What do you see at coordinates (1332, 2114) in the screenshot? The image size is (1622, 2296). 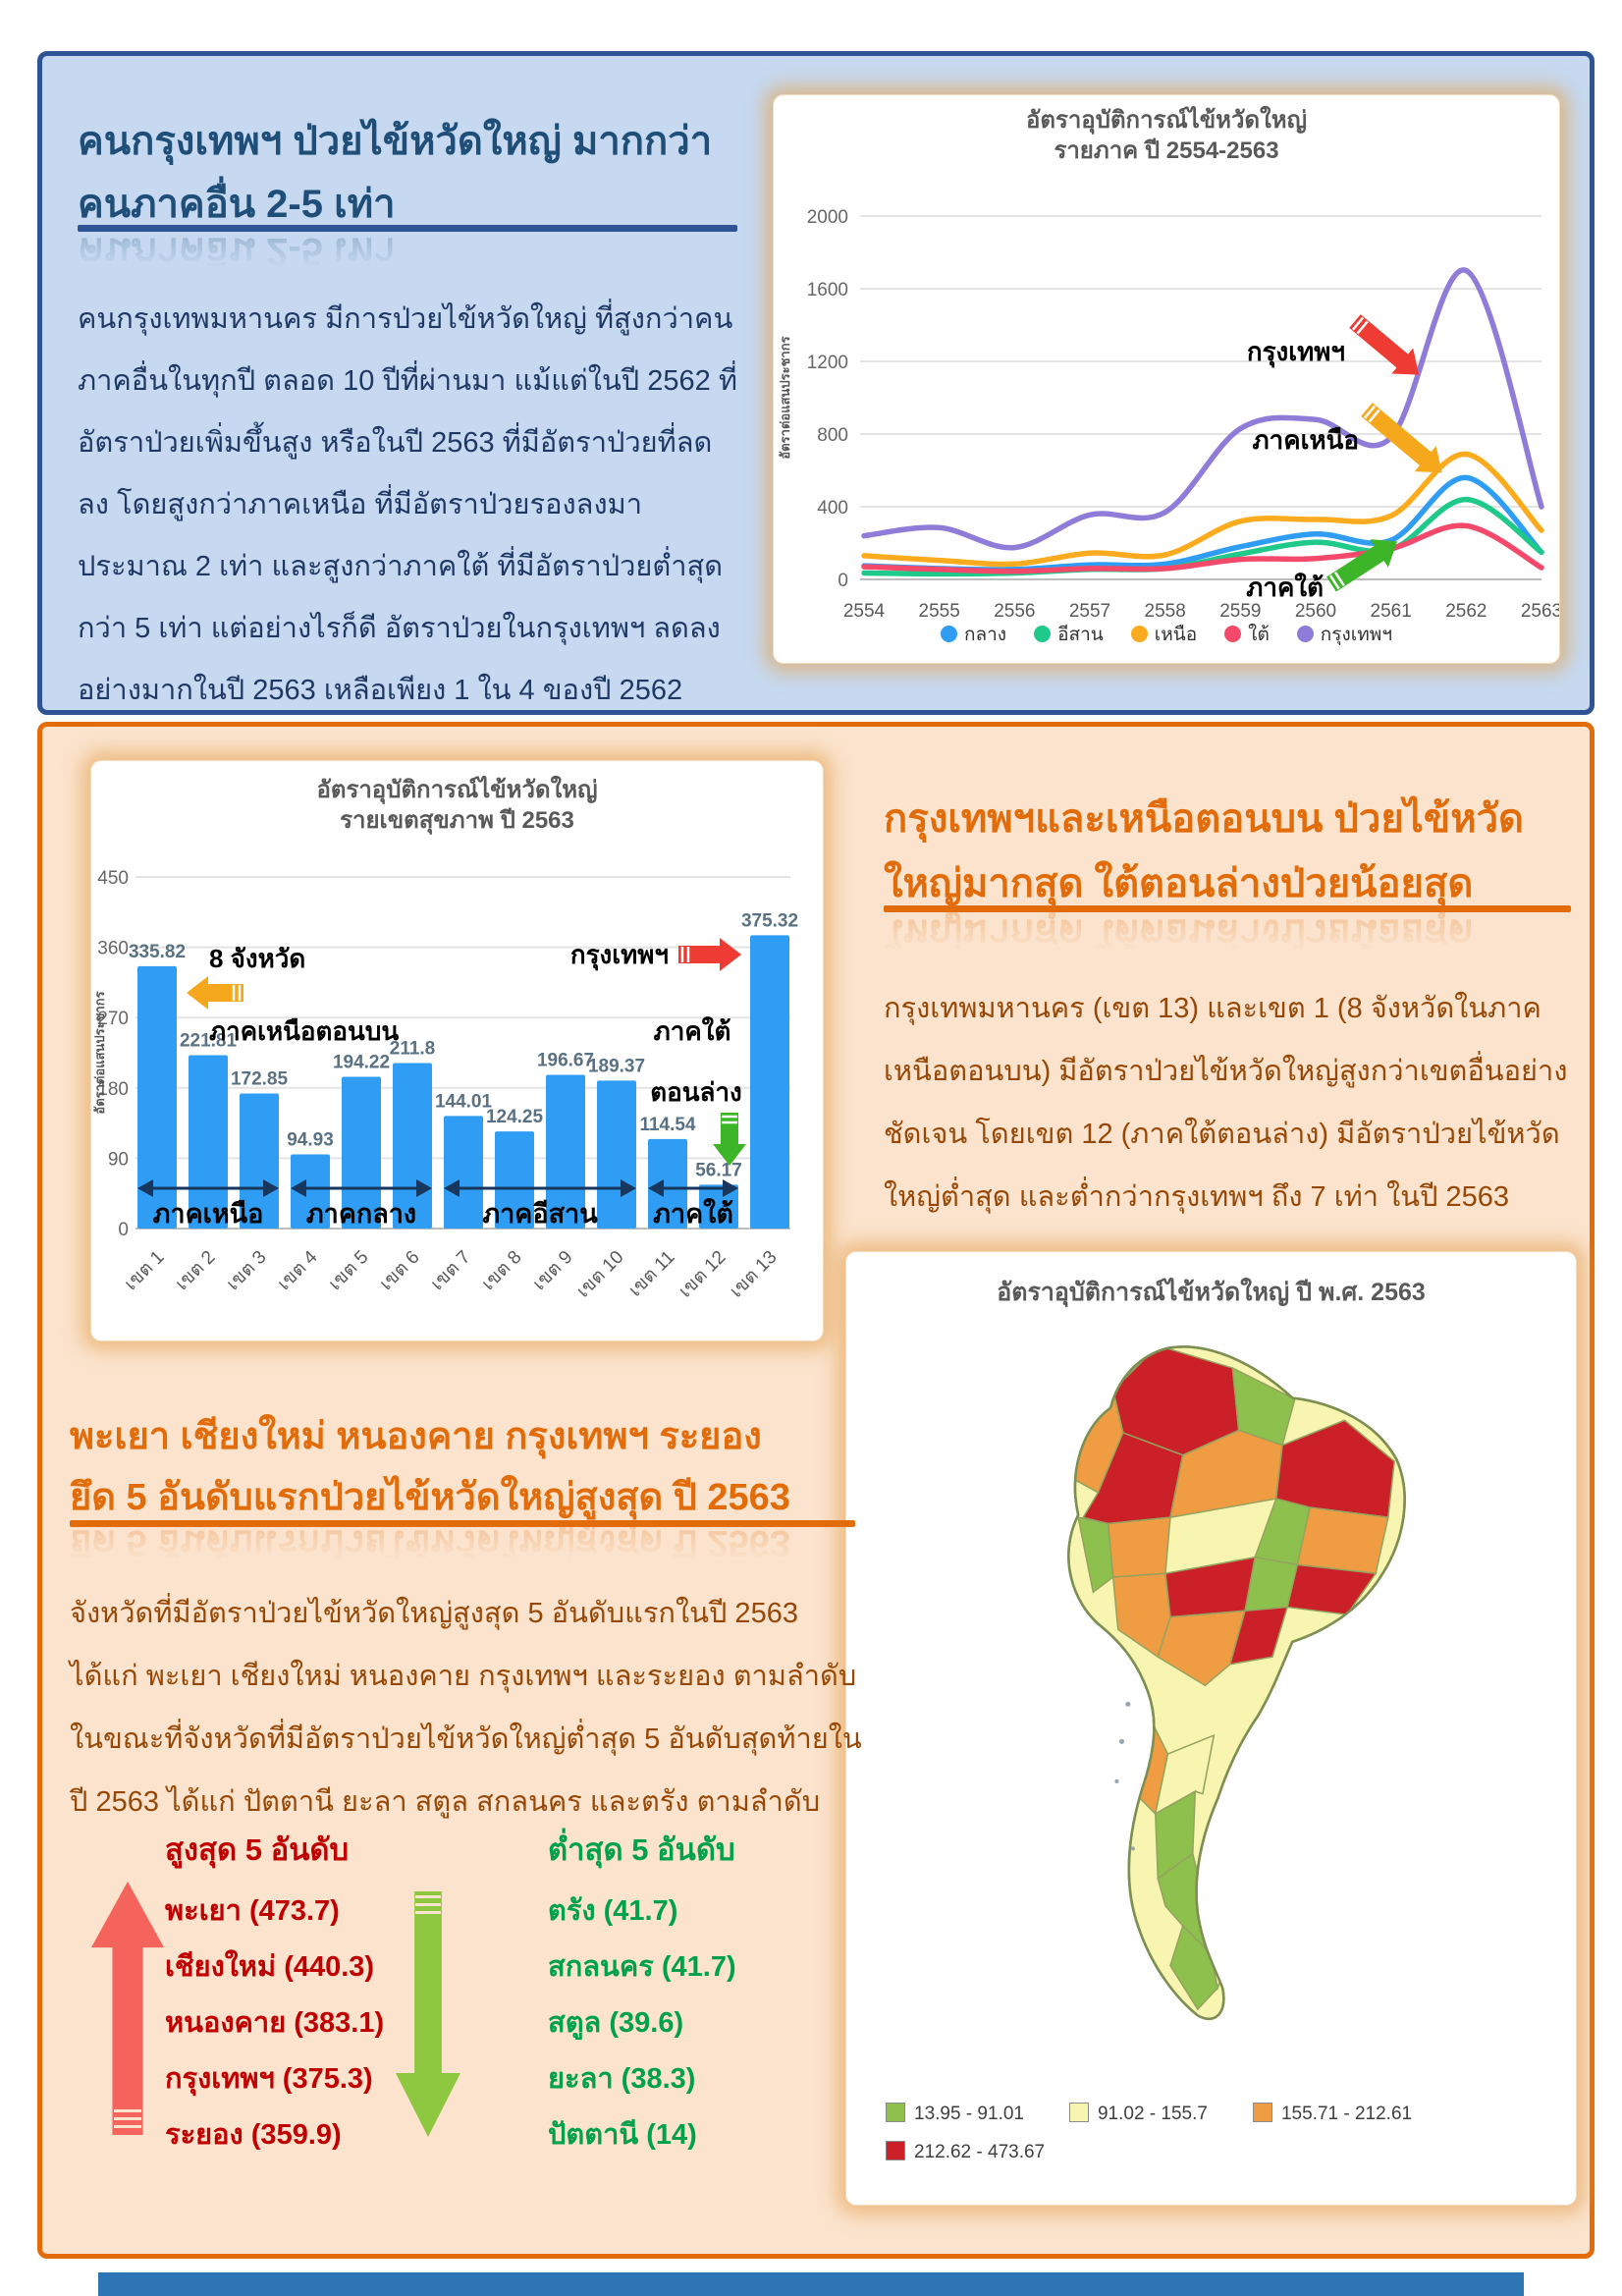 I see `map-legend-item: 155.71 - 212.61` at bounding box center [1332, 2114].